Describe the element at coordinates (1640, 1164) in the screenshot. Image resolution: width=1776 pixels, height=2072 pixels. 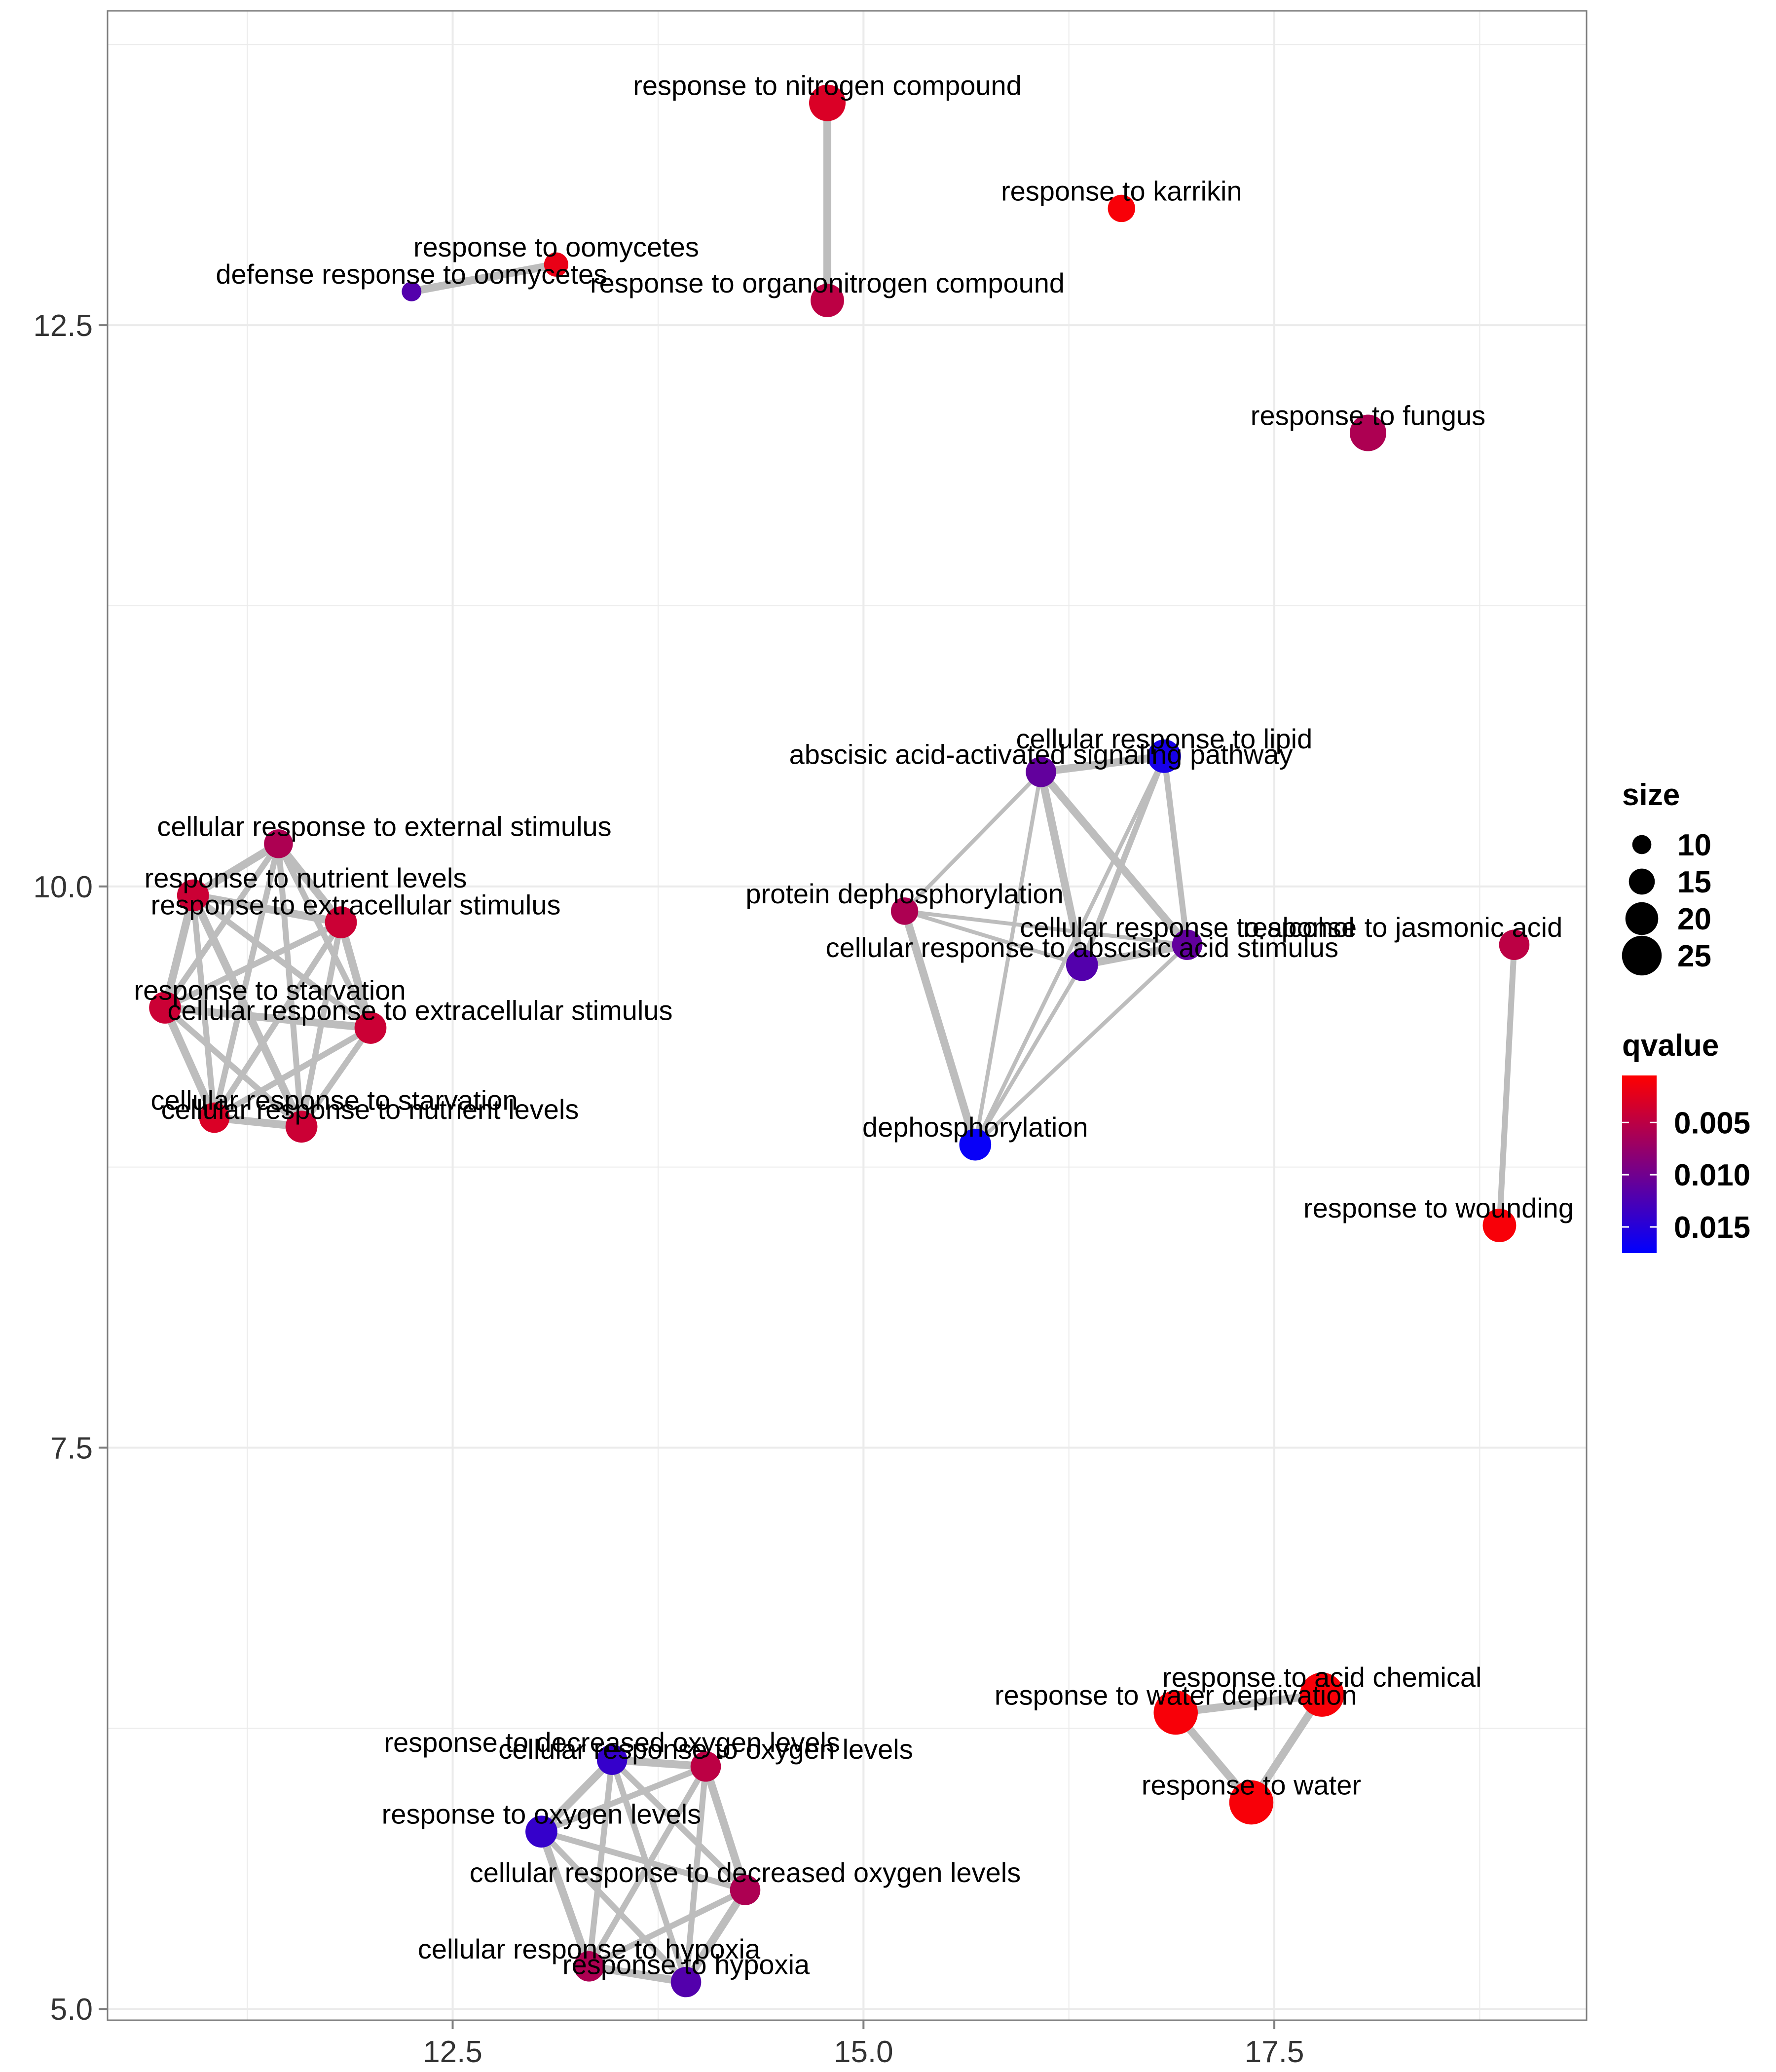
I see `colorbar` at that location.